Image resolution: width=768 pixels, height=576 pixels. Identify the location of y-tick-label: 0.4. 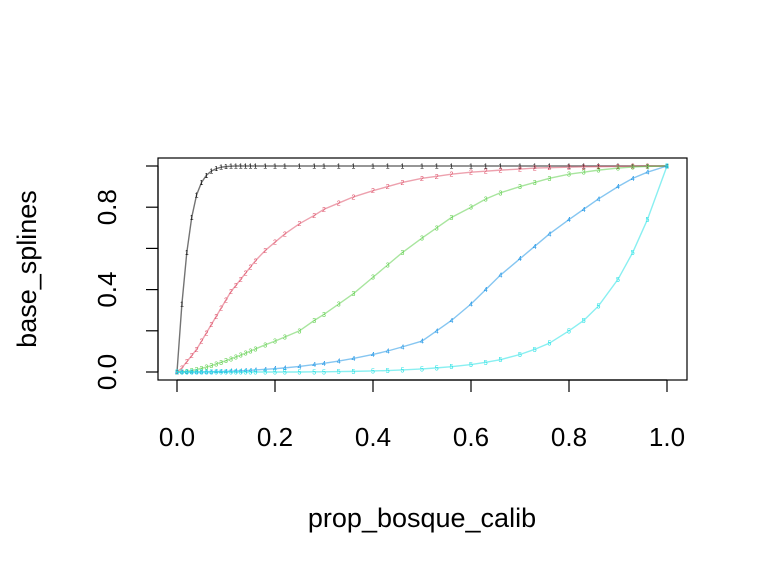
(107, 290).